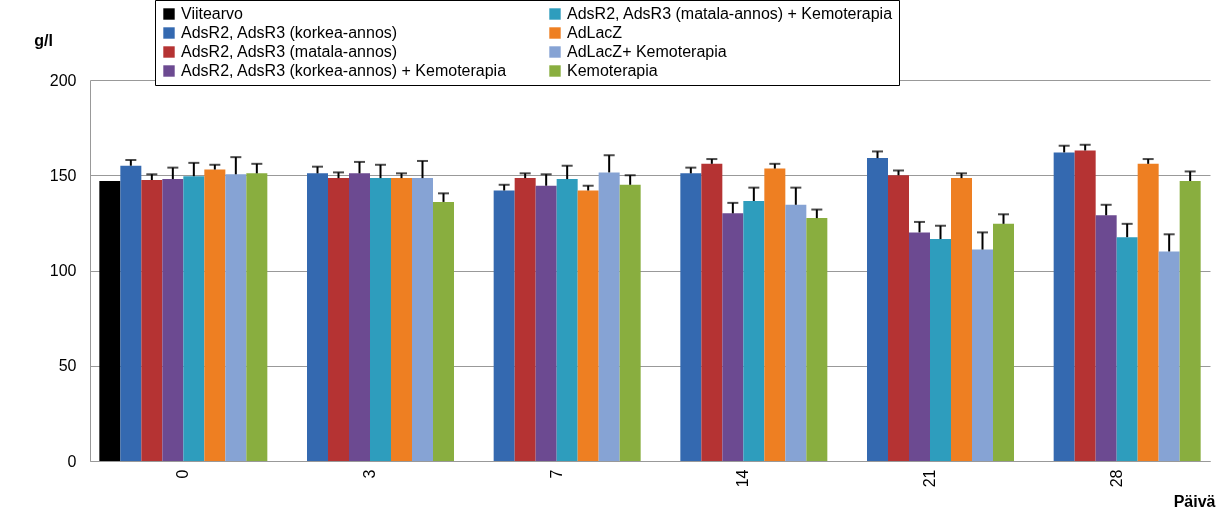  I want to click on legend-label: AdsR2, AdsR3 (korkea-annos) + Kemoterapia, so click(344, 70).